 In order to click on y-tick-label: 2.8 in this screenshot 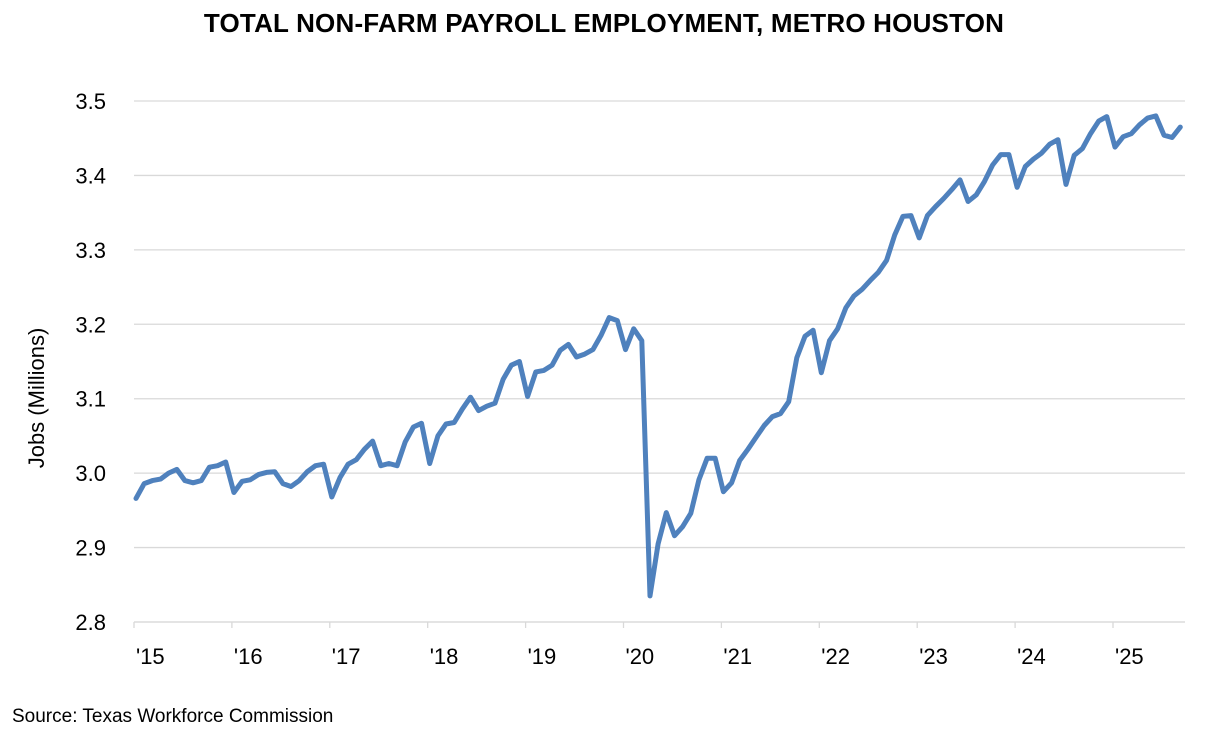, I will do `click(90, 622)`.